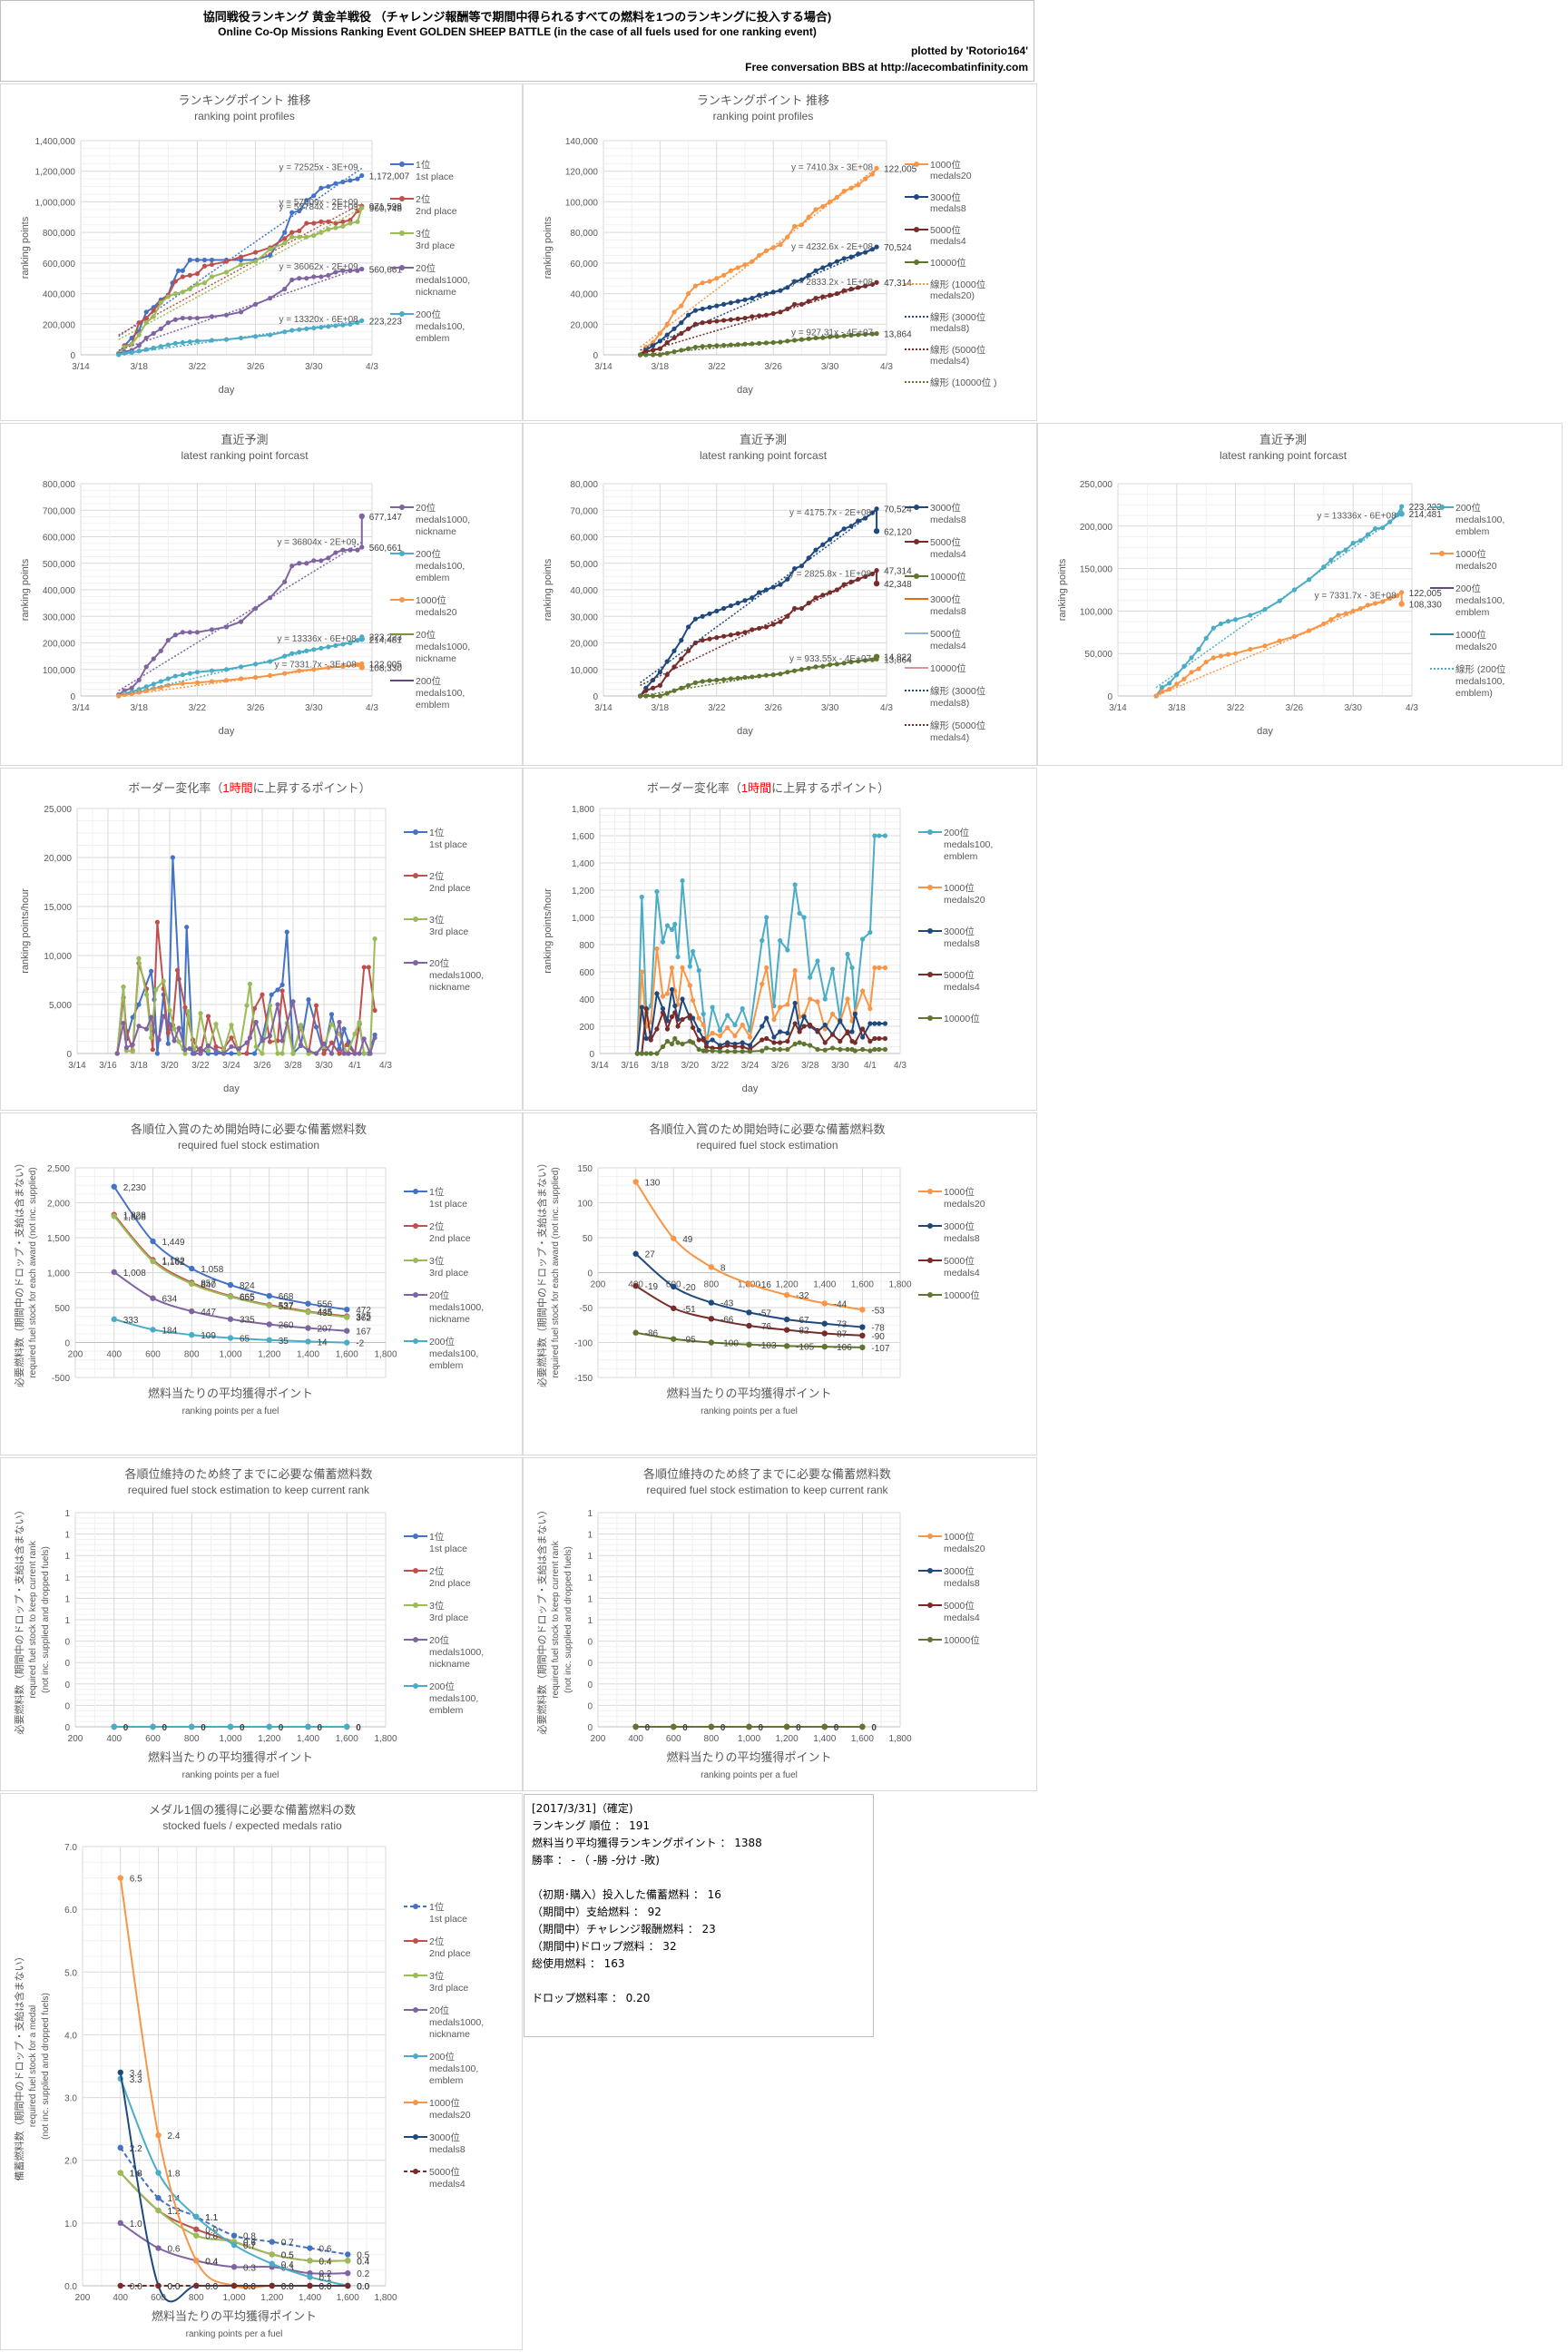  What do you see at coordinates (584, 565) in the screenshot?
I see `y-tick-label: 50,000` at bounding box center [584, 565].